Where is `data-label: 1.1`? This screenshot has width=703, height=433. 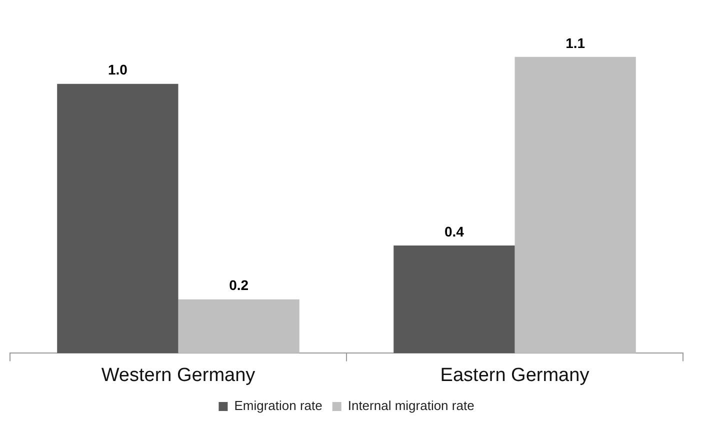
data-label: 1.1 is located at coordinates (576, 42).